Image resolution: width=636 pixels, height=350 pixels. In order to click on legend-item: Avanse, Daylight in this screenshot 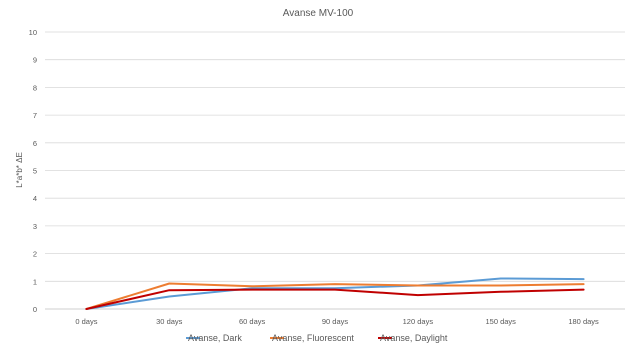, I will do `click(413, 338)`.